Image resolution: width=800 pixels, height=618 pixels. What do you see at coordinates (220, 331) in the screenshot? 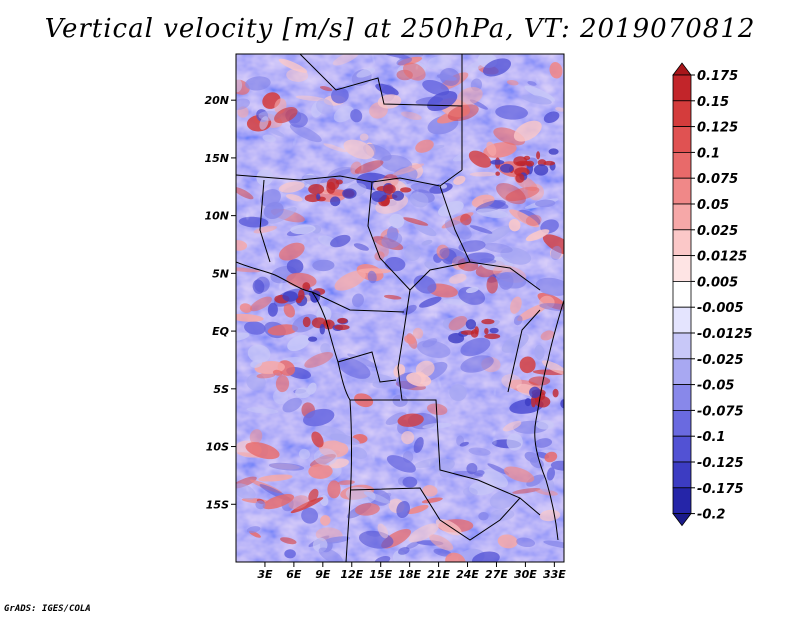
I see `lat-tick-label: EQ` at bounding box center [220, 331].